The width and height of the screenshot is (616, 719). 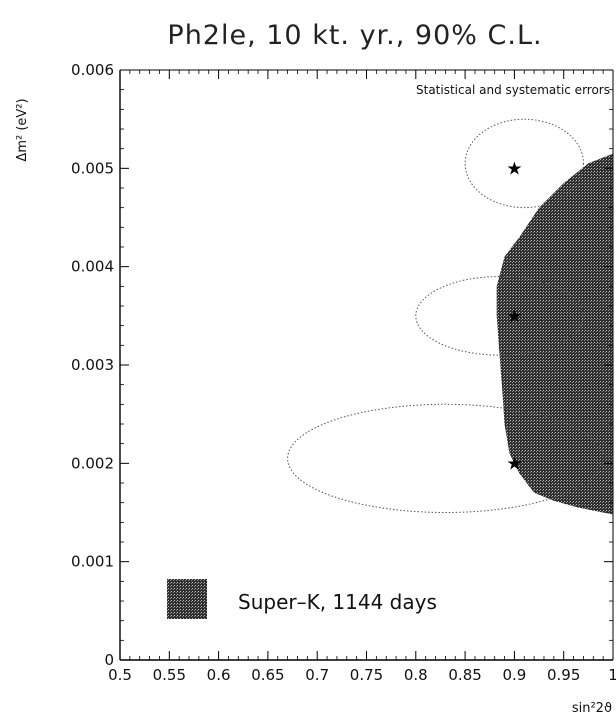 I want to click on legend: Super–K, 1144 days, so click(x=302, y=599).